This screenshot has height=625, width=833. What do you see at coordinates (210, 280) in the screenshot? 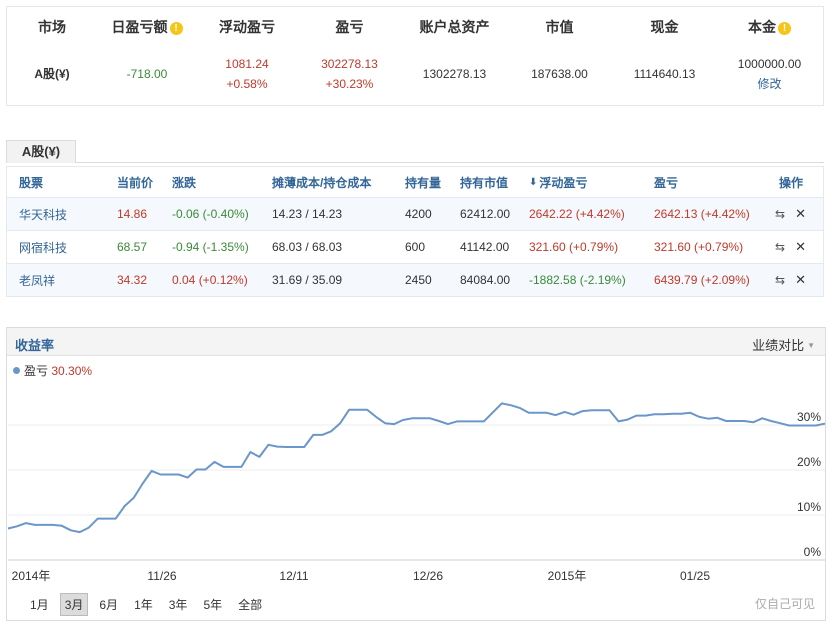
I see `change-cell: 0.04 (+0.12%)` at bounding box center [210, 280].